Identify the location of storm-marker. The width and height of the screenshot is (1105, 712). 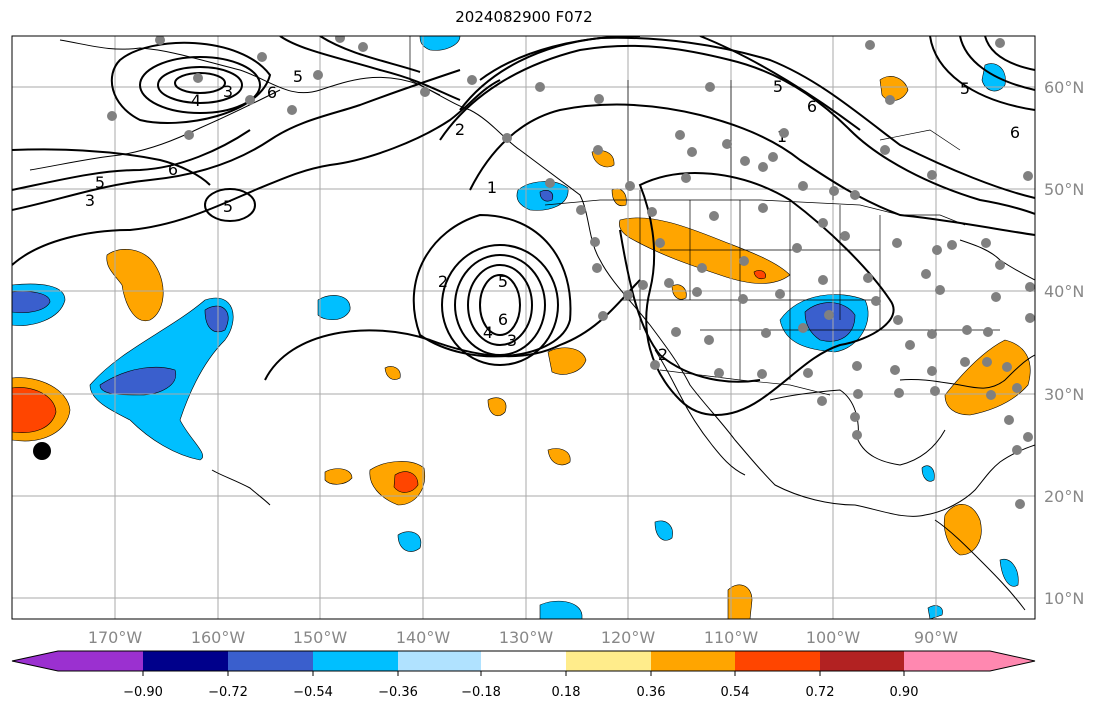
(42, 451).